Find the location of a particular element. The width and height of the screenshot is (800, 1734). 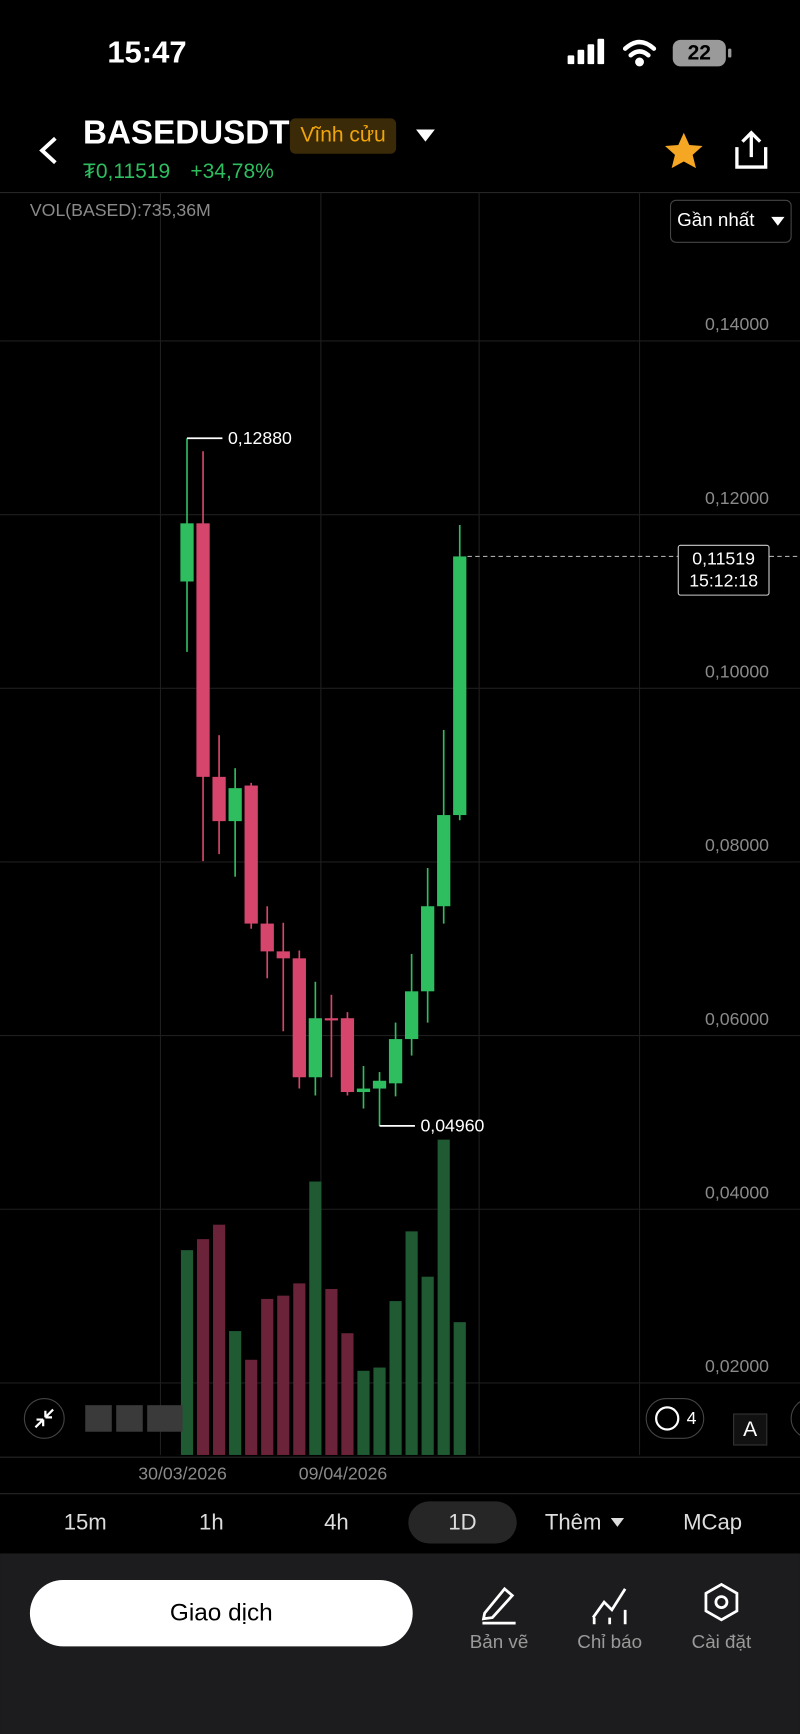

back-button is located at coordinates (48, 150).